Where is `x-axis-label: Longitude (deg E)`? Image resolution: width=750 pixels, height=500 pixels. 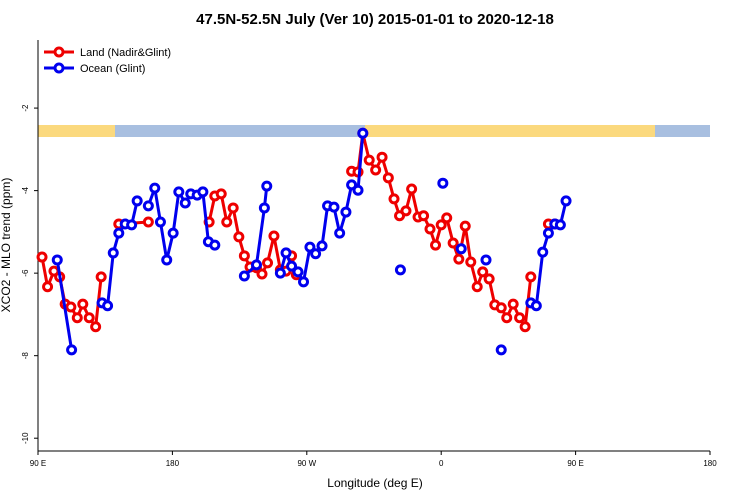 x-axis-label: Longitude (deg E) is located at coordinates (374, 483).